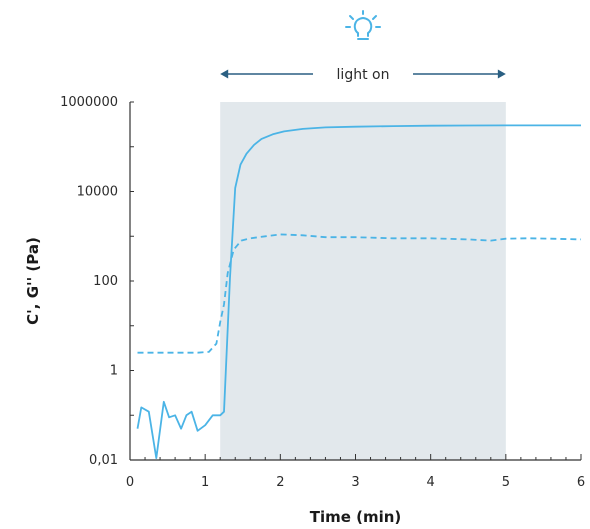  What do you see at coordinates (103, 460) in the screenshot?
I see `y-tick-label: 0,01` at bounding box center [103, 460].